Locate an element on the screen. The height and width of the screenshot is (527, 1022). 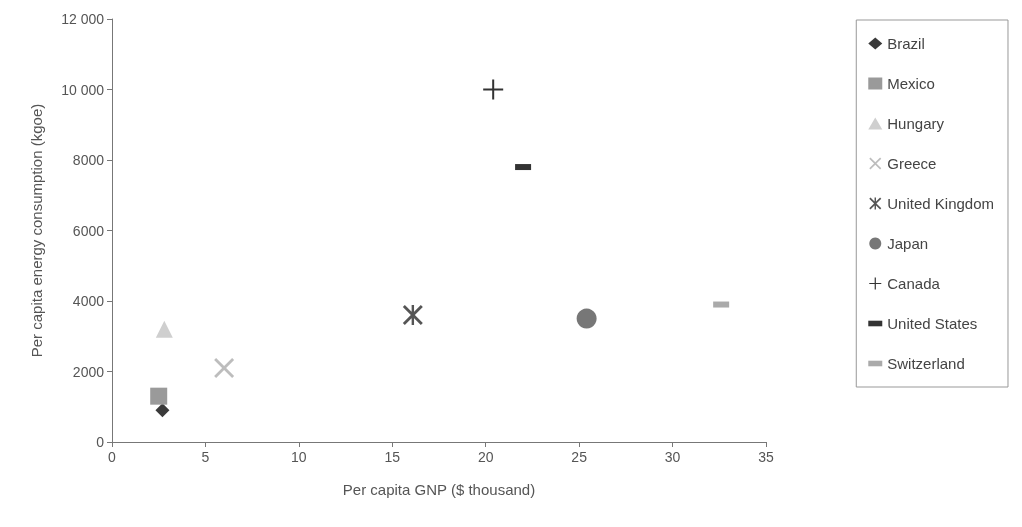
legend-label: United States is located at coordinates (932, 323).